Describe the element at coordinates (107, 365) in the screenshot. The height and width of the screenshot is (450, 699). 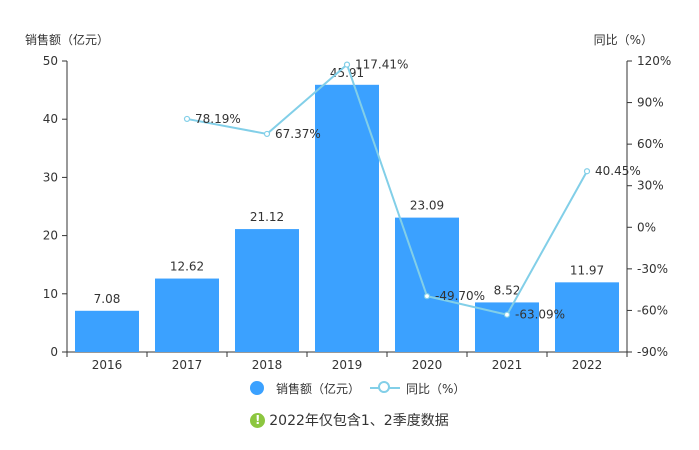
I see `x-tick-label: 2016` at that location.